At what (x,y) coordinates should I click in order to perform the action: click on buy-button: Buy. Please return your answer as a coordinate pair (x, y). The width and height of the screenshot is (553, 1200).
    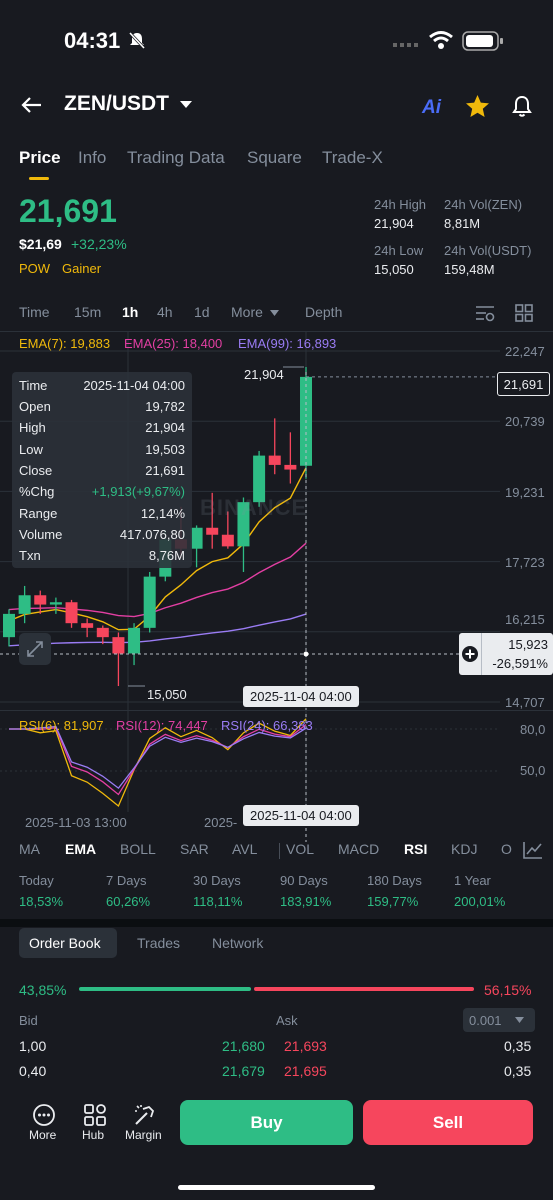
    Looking at the image, I should click on (266, 1122).